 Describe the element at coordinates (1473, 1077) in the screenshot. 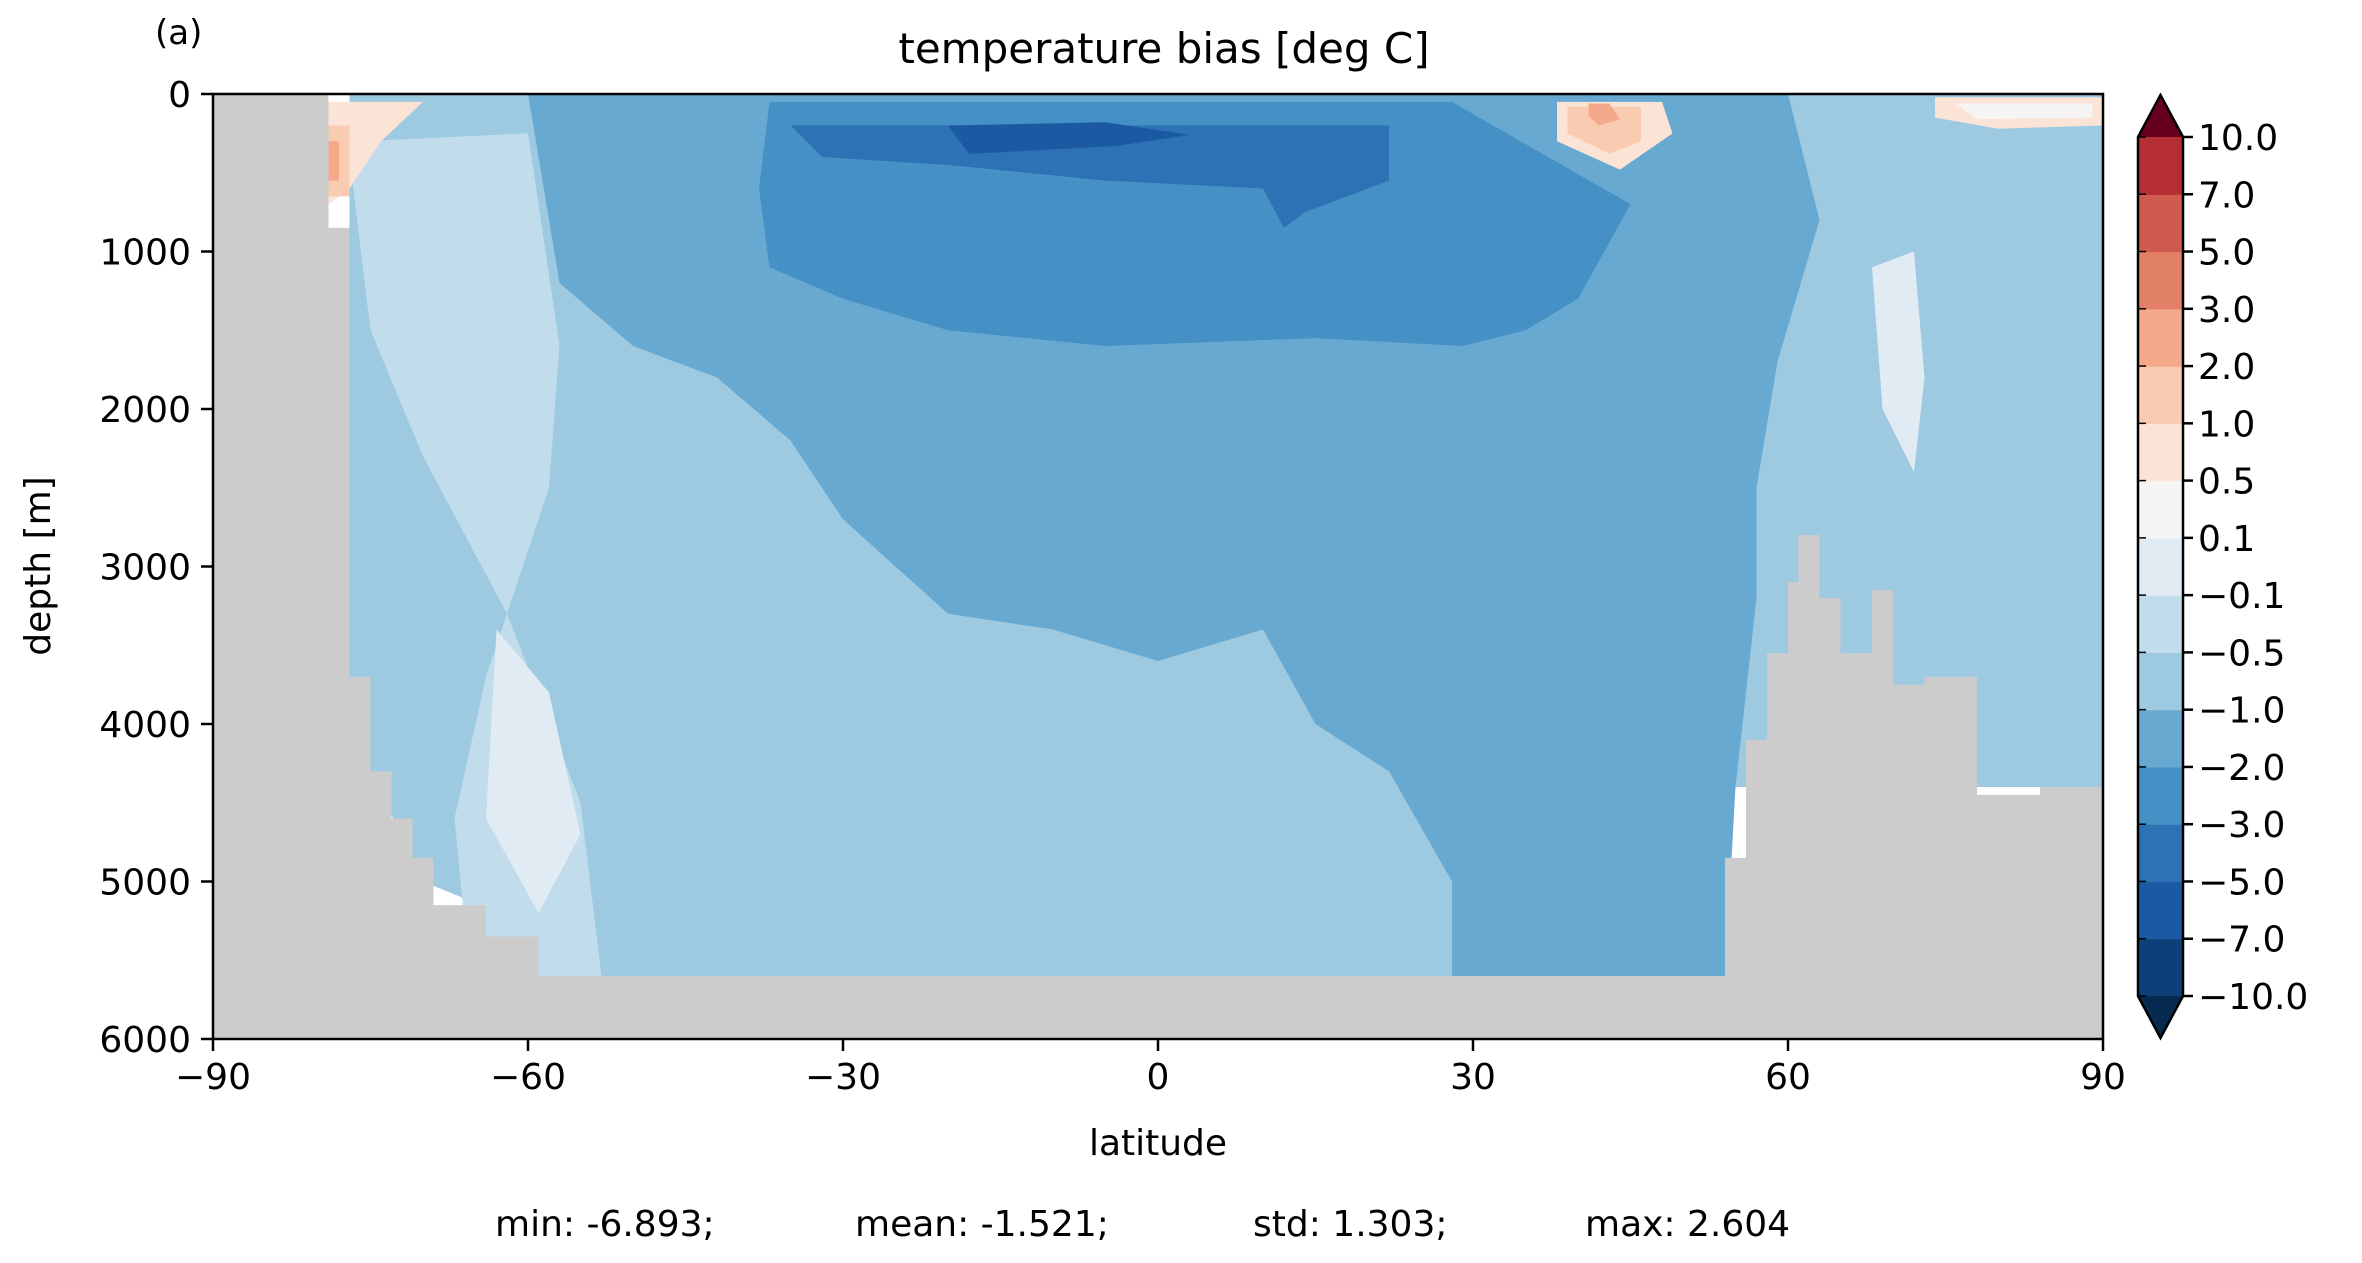

I see `x-tick-label: 30` at that location.